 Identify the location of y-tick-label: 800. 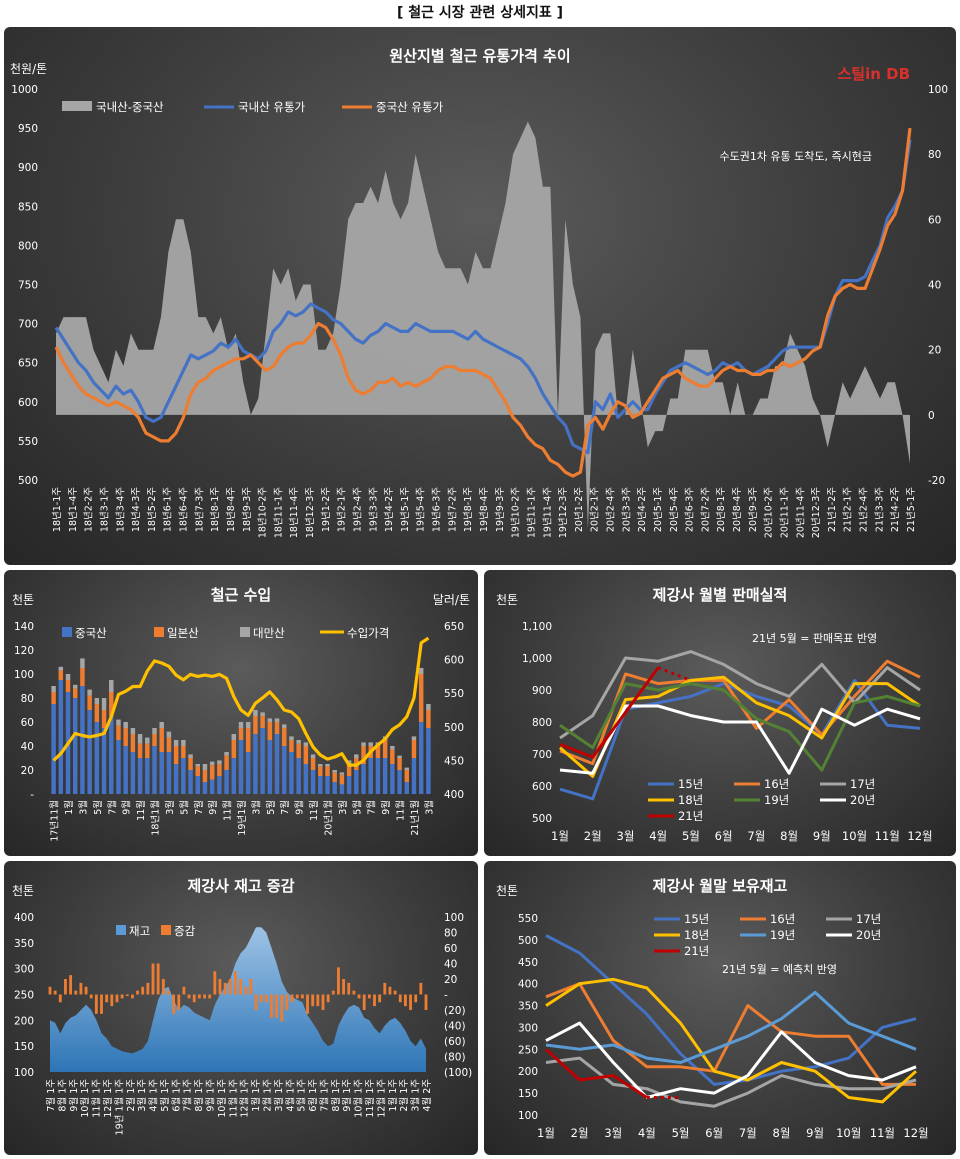
(28, 246).